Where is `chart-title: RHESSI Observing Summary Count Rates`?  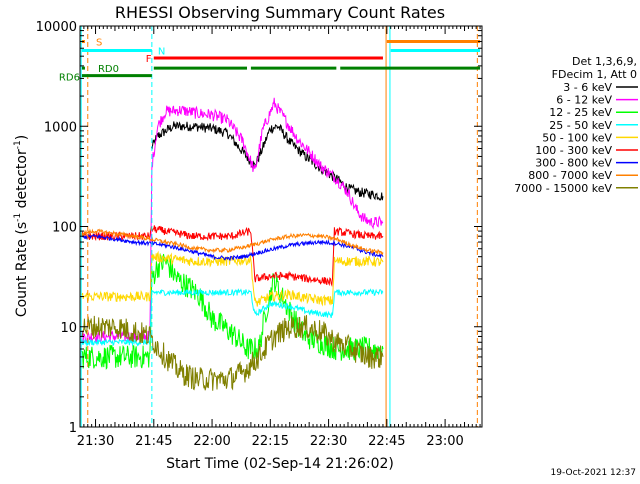 chart-title: RHESSI Observing Summary Count Rates is located at coordinates (280, 12).